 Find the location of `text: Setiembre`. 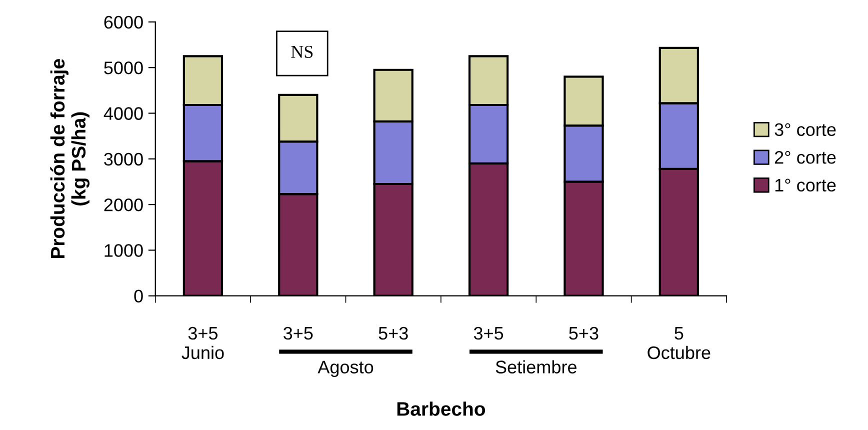

text: Setiembre is located at coordinates (536, 367).